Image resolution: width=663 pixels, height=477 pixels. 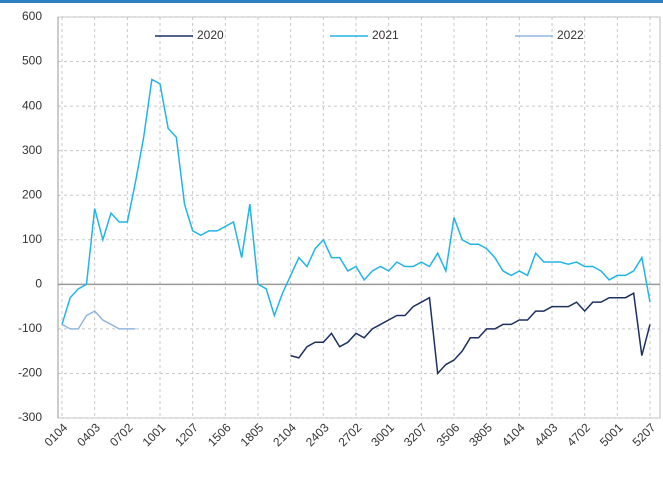 What do you see at coordinates (284, 434) in the screenshot?
I see `x-tick-label: 2104` at bounding box center [284, 434].